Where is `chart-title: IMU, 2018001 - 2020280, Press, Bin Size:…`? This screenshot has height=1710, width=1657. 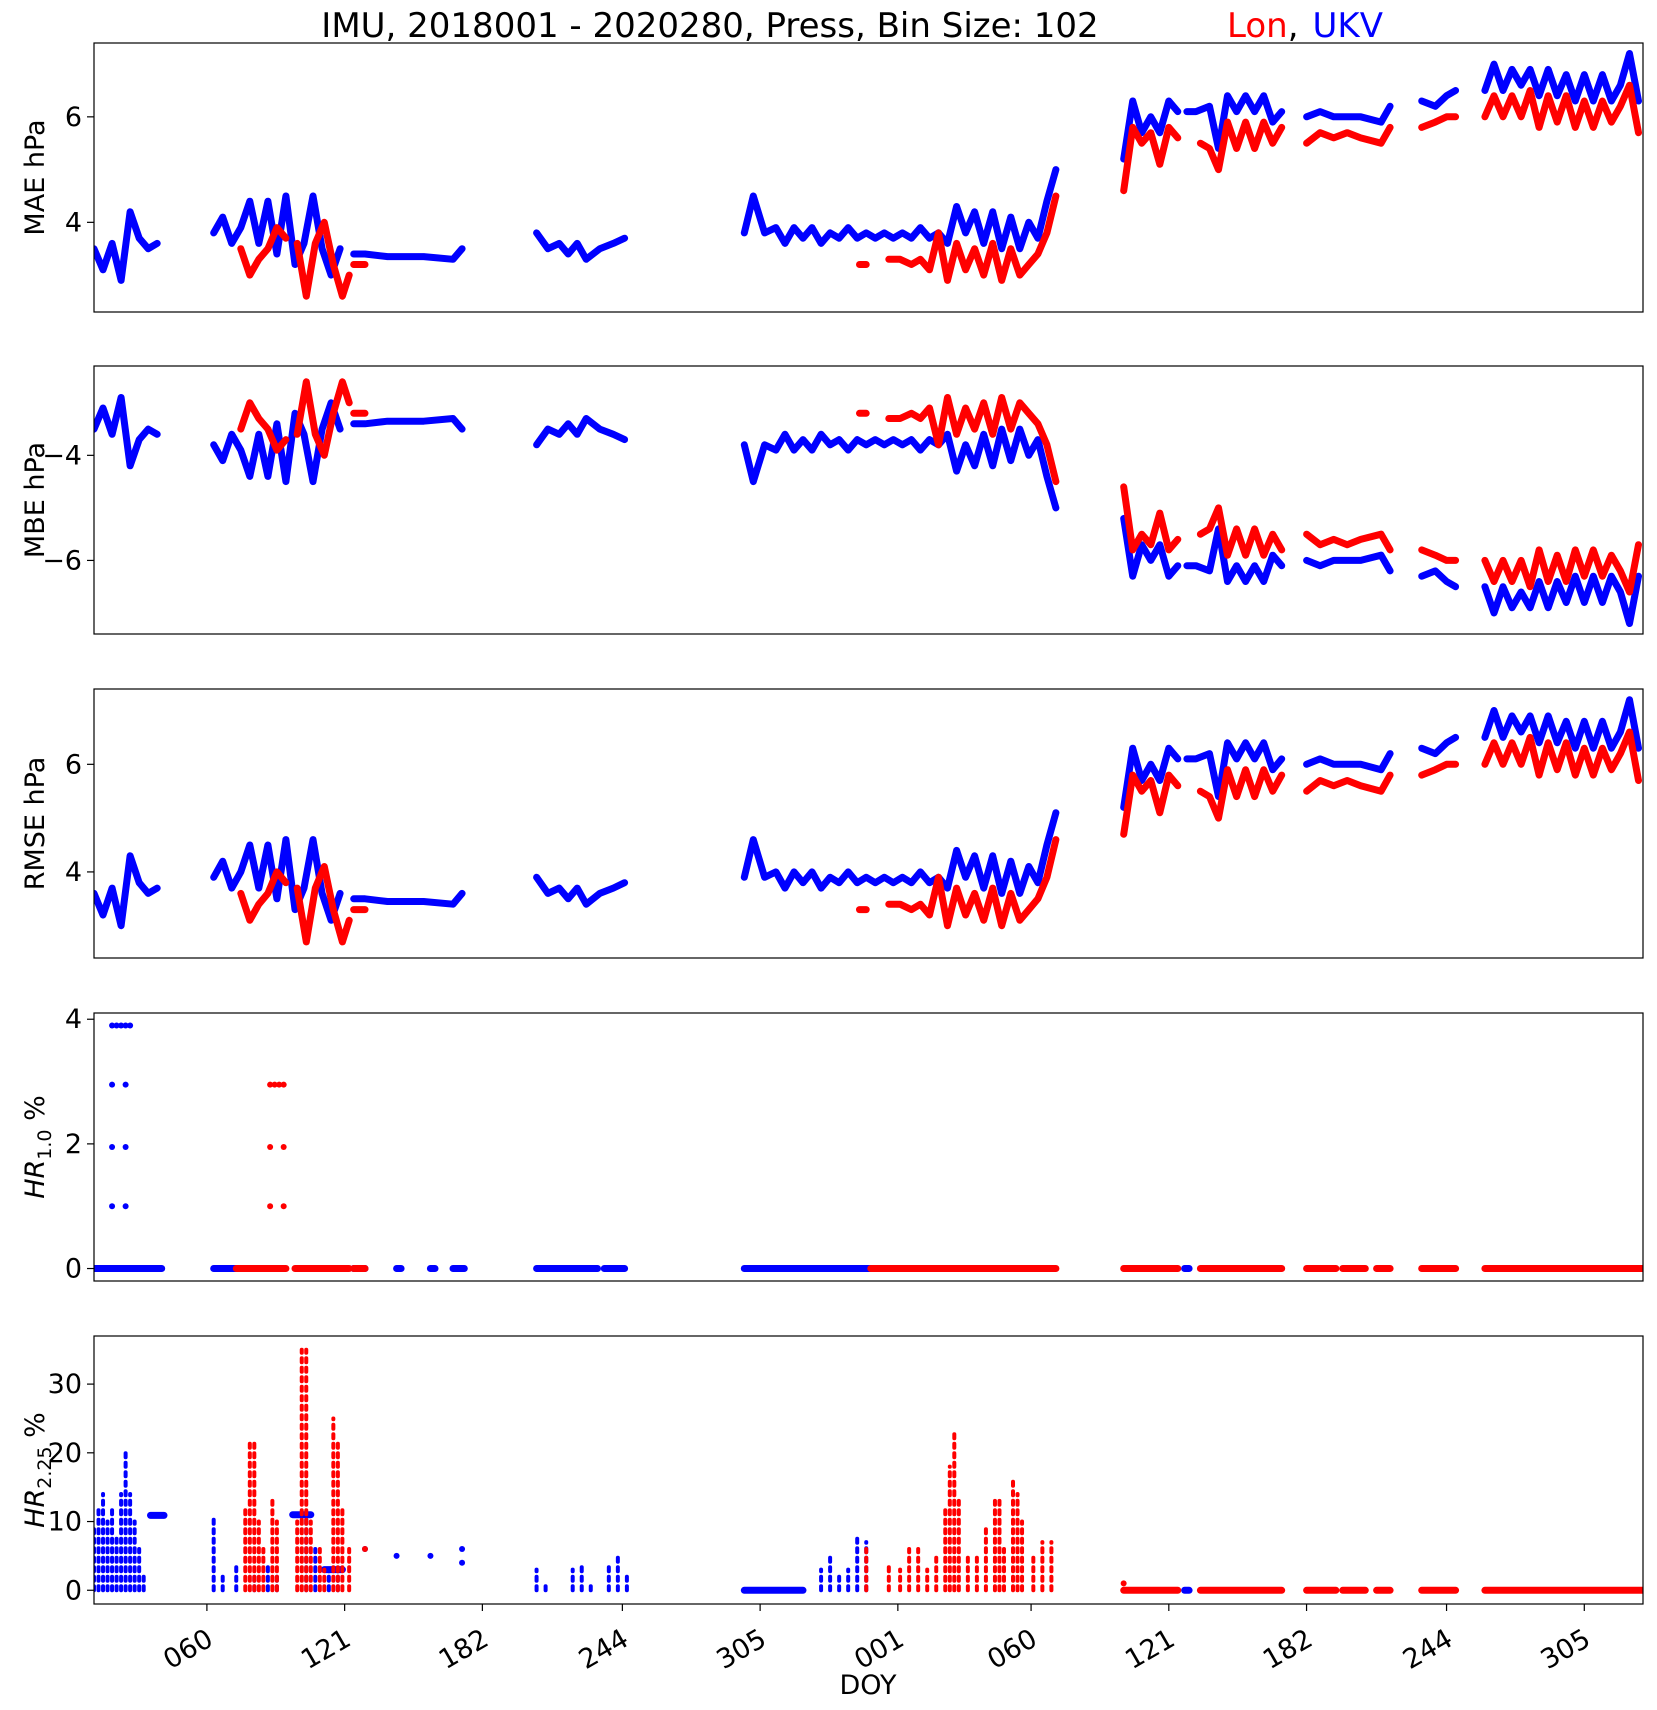
chart-title: IMU, 2018001 - 2020280, Press, Bin Size:… is located at coordinates (709, 26).